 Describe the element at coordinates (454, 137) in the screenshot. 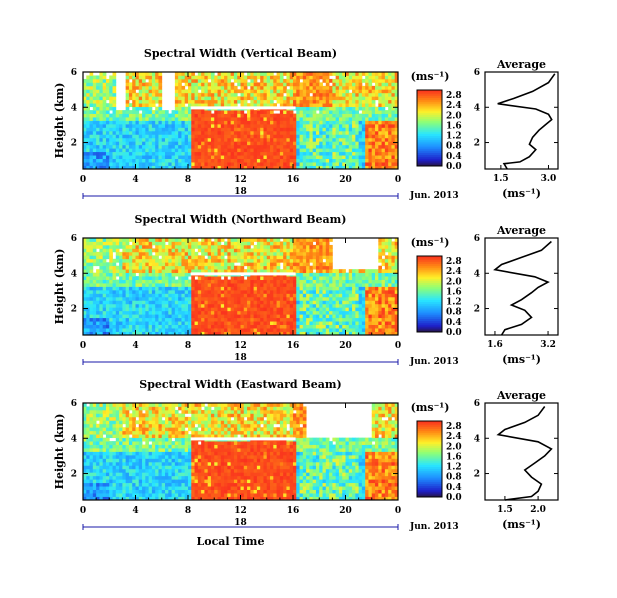

I see `colorbar-label: 1.2` at that location.